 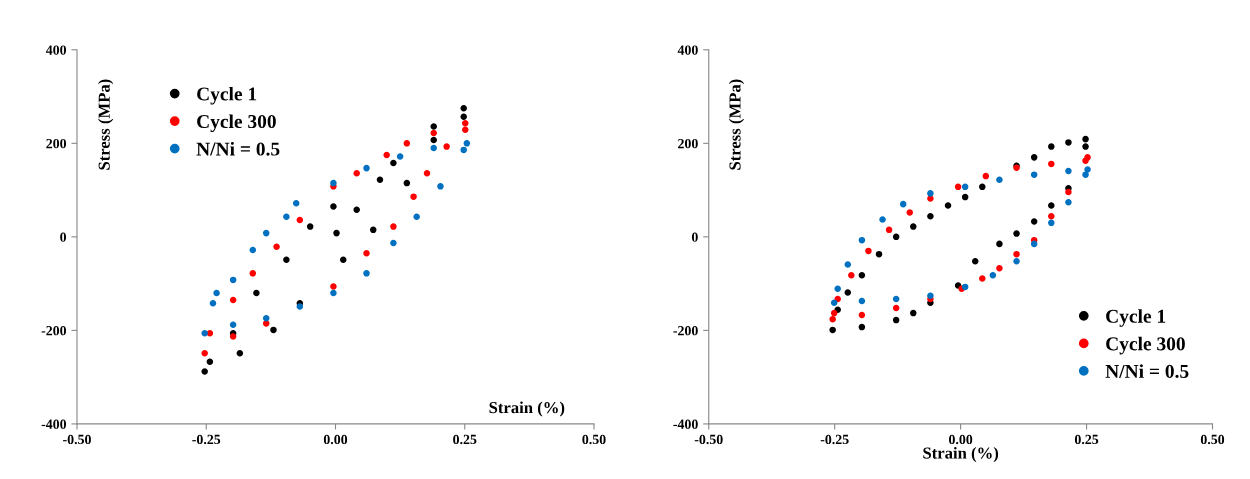 What do you see at coordinates (335, 439) in the screenshot?
I see `x-tick-label: 0.00` at bounding box center [335, 439].